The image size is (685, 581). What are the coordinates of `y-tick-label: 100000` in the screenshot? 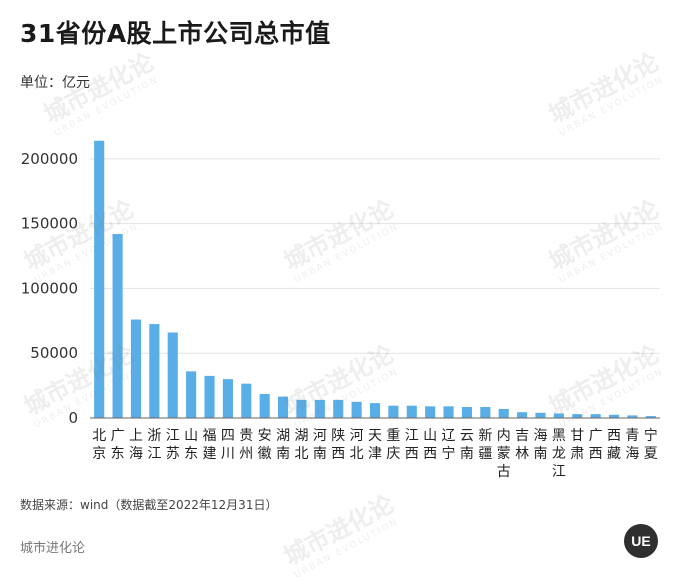 It's located at (49, 288).